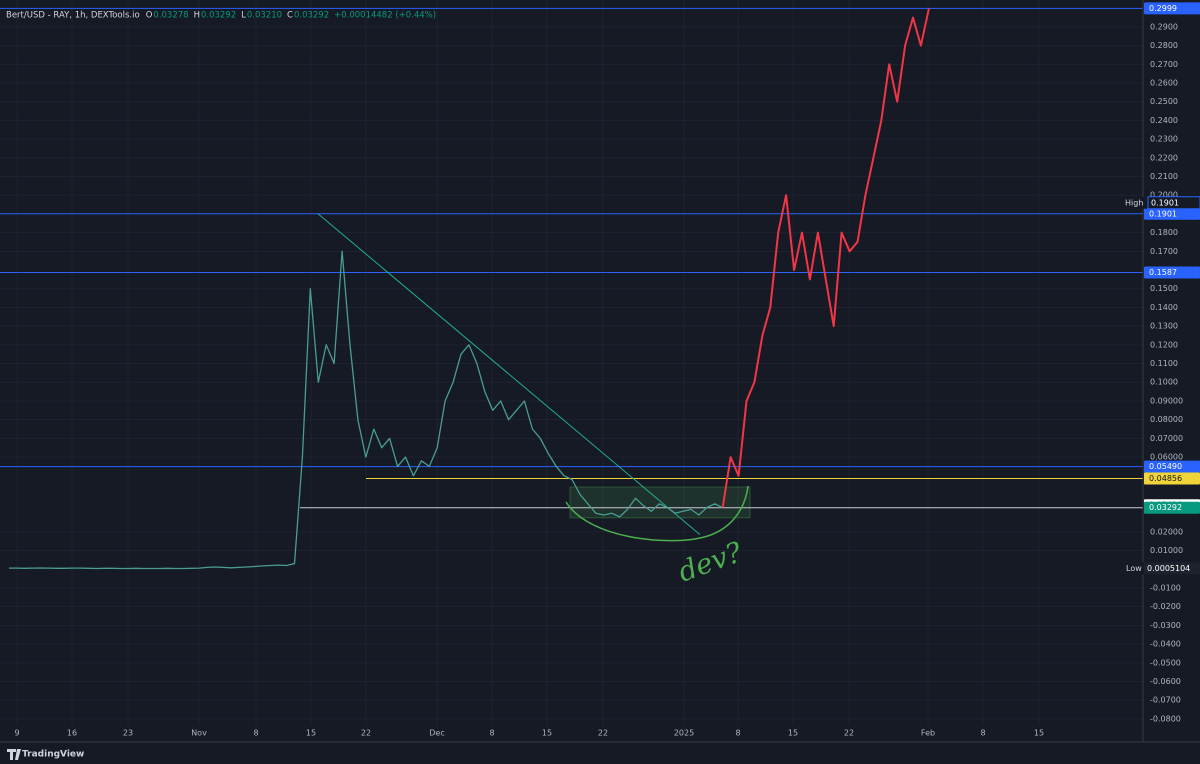 This screenshot has width=1200, height=764. I want to click on y-tick-label: 0.1500, so click(1164, 288).